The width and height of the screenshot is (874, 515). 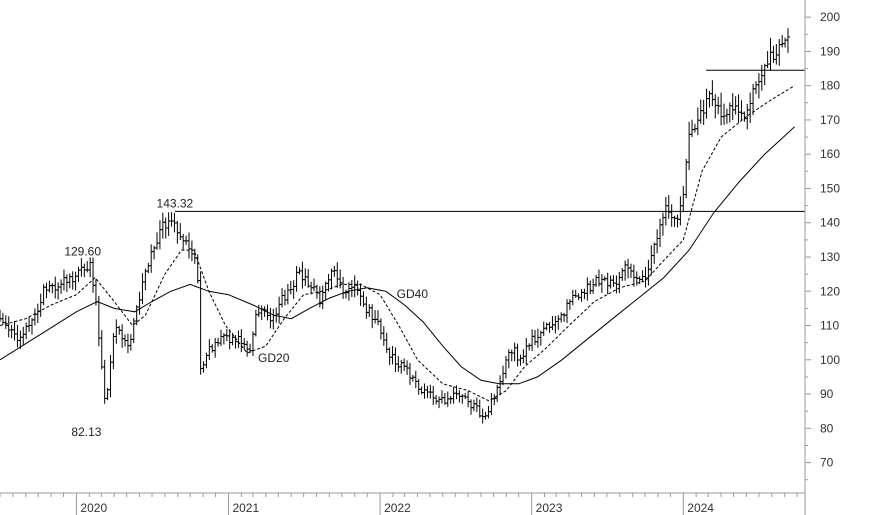 What do you see at coordinates (549, 508) in the screenshot?
I see `x-tick-label: 2023` at bounding box center [549, 508].